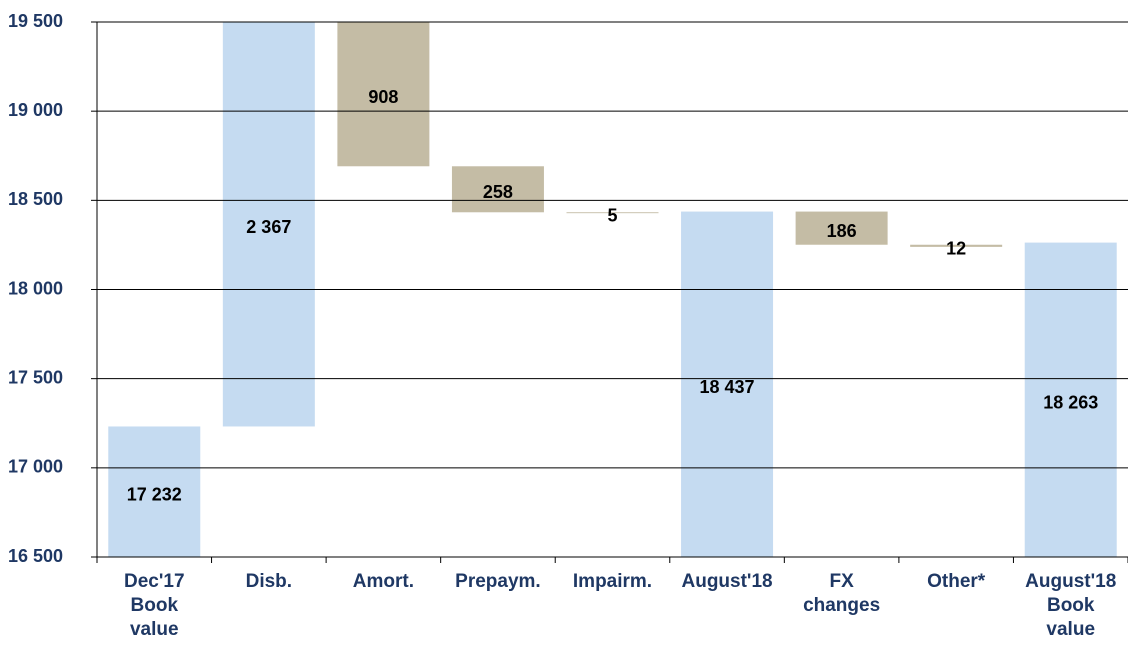 This screenshot has height=648, width=1128. I want to click on y-tick-label: 19 500, so click(35, 21).